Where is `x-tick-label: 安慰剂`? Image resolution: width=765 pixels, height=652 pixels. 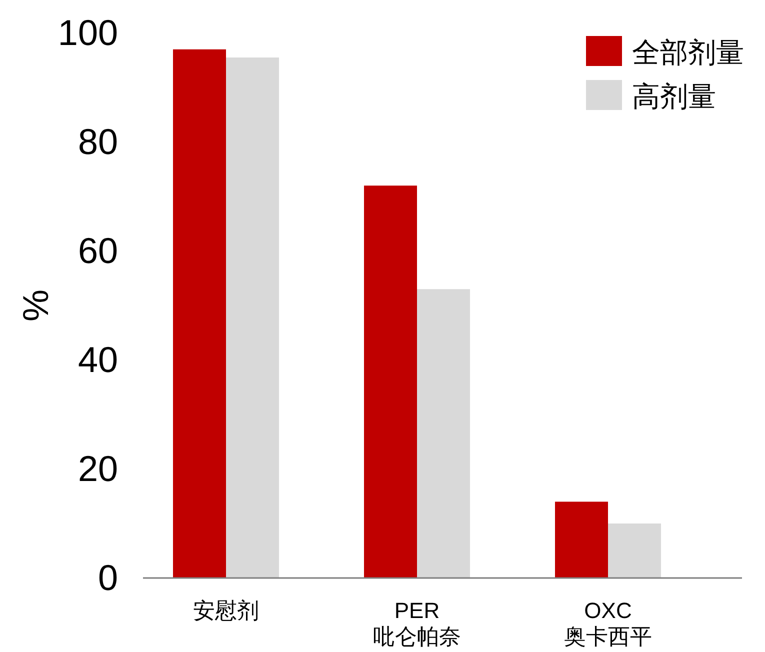 x-tick-label: 安慰剂 is located at coordinates (226, 610).